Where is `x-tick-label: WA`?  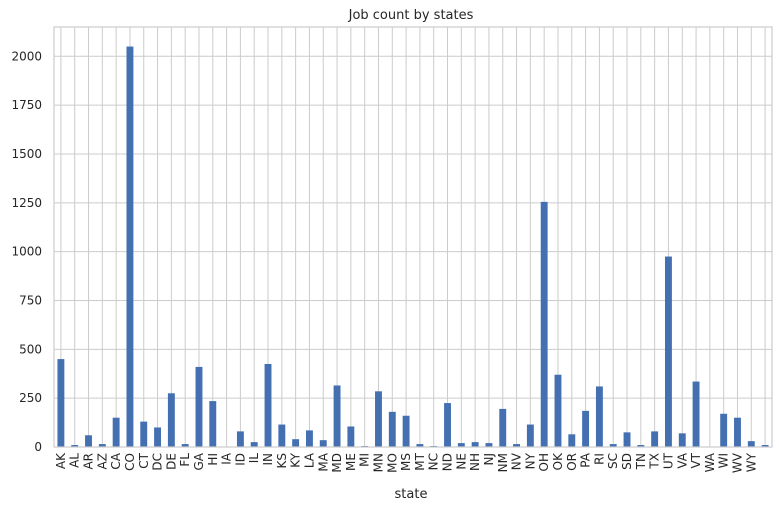 x-tick-label: WA is located at coordinates (710, 462).